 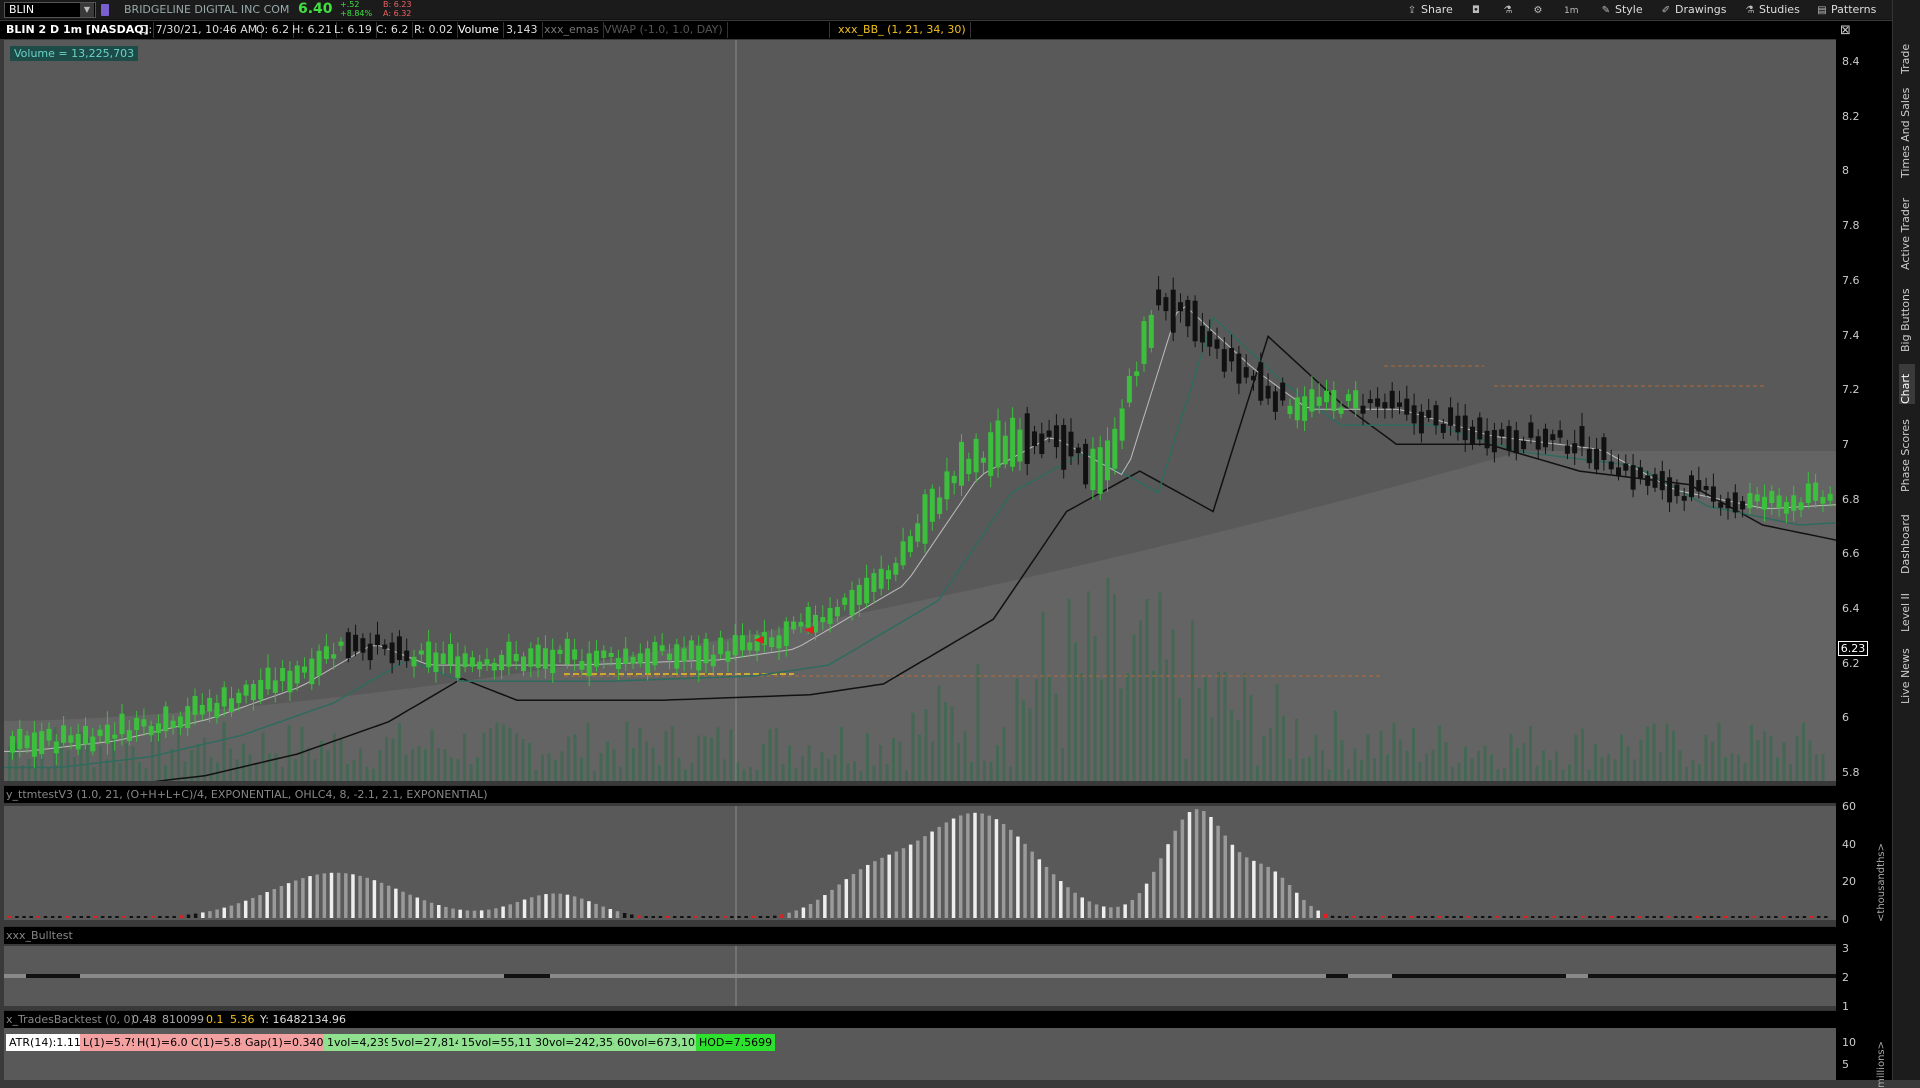 I want to click on side-tab-dashboard: Dashboard, so click(x=1905, y=544).